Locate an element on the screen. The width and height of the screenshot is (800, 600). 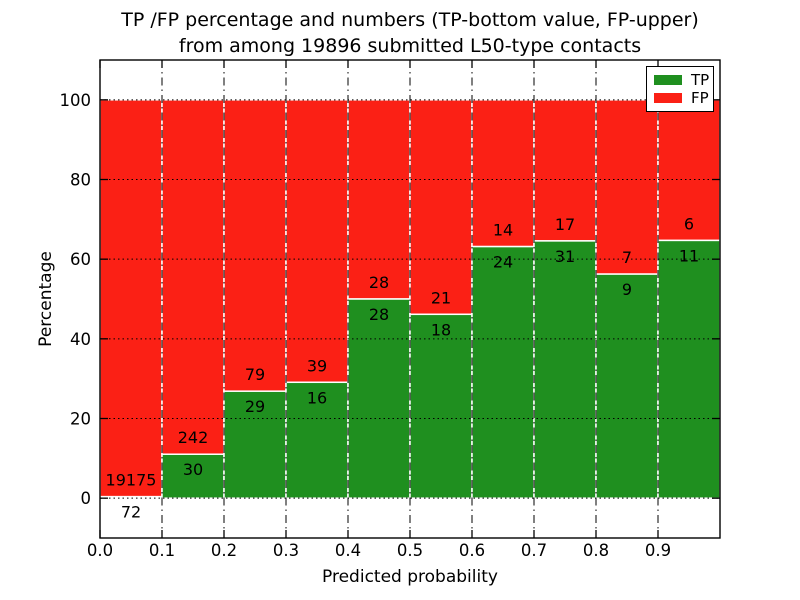
x-tick-label: 0.6 is located at coordinates (472, 550).